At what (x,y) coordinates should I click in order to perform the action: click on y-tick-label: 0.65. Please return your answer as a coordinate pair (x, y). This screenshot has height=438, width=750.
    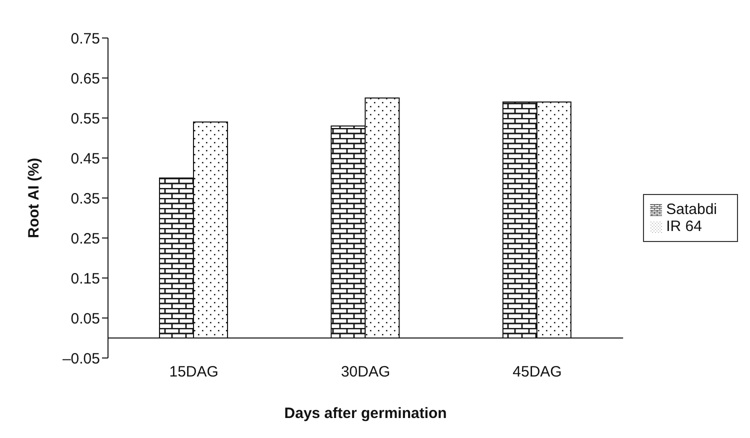
    Looking at the image, I should click on (85, 79).